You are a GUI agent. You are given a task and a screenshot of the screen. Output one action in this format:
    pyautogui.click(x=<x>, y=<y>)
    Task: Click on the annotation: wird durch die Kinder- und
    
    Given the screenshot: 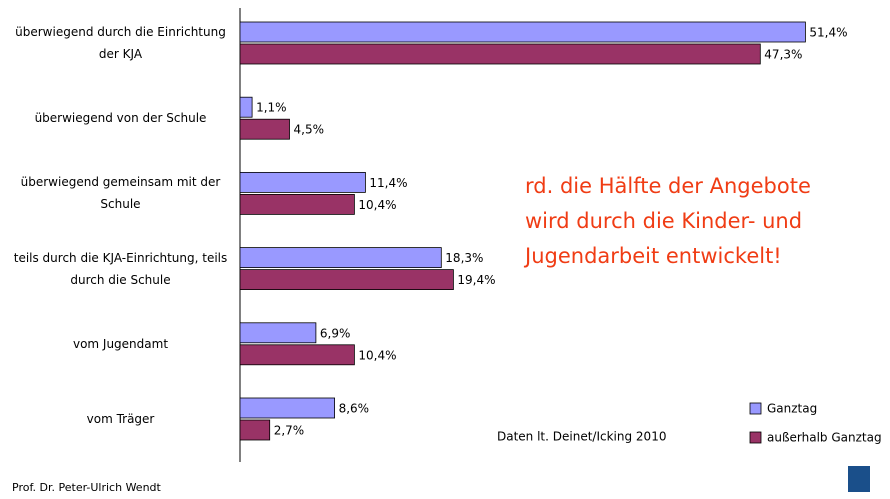 What is the action you would take?
    pyautogui.click(x=663, y=221)
    